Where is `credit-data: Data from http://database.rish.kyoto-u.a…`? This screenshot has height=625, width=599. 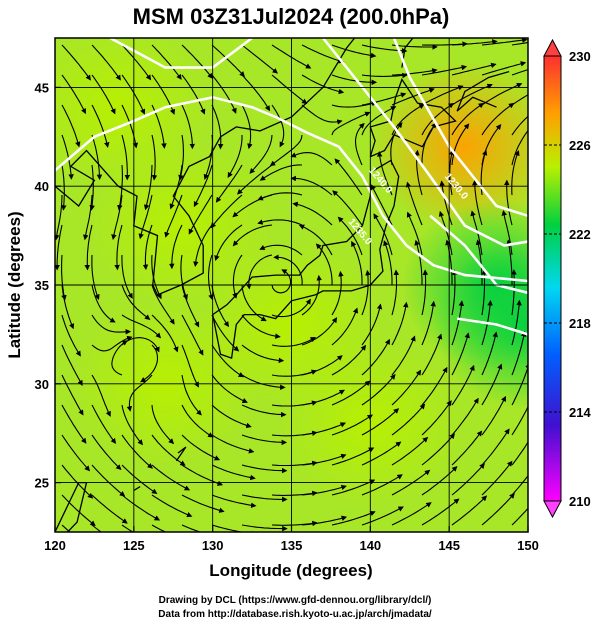
credit-data: Data from http://database.rish.kyoto-u.a… is located at coordinates (295, 614).